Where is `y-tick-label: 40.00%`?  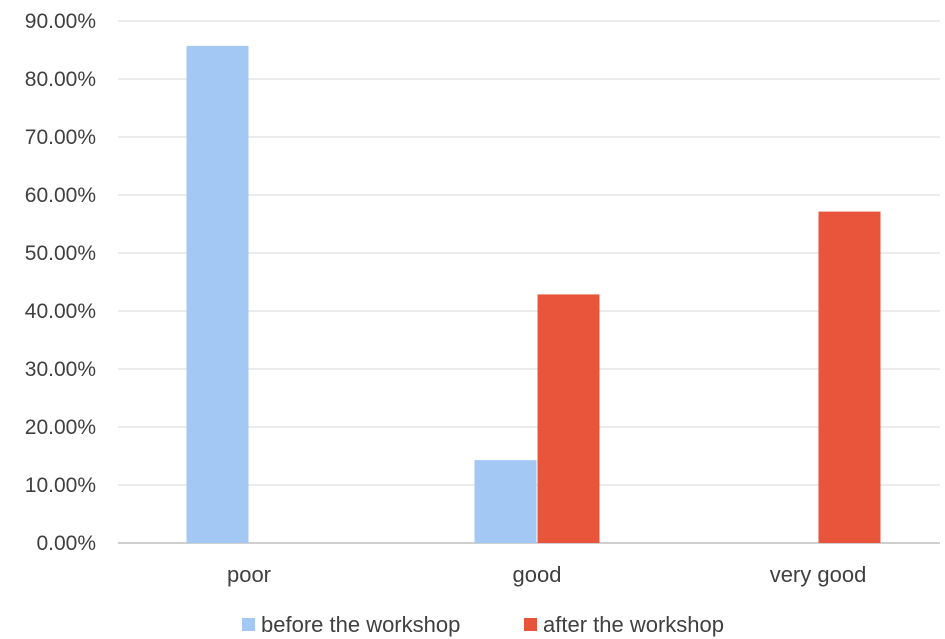
y-tick-label: 40.00% is located at coordinates (60, 311).